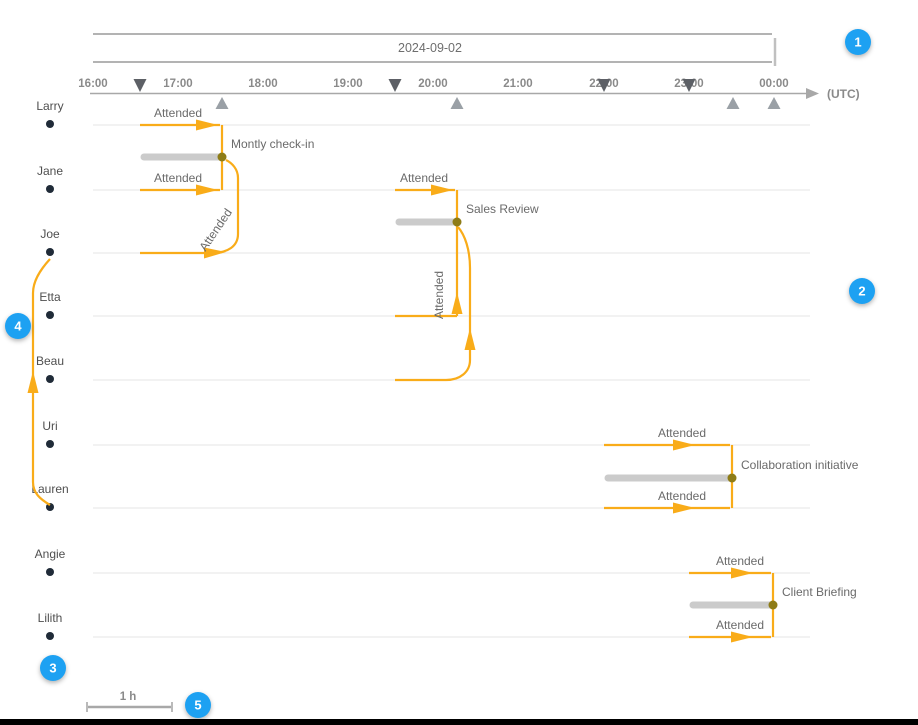 This screenshot has height=725, width=918. Describe the element at coordinates (49, 106) in the screenshot. I see `participant-name: Larry` at that location.